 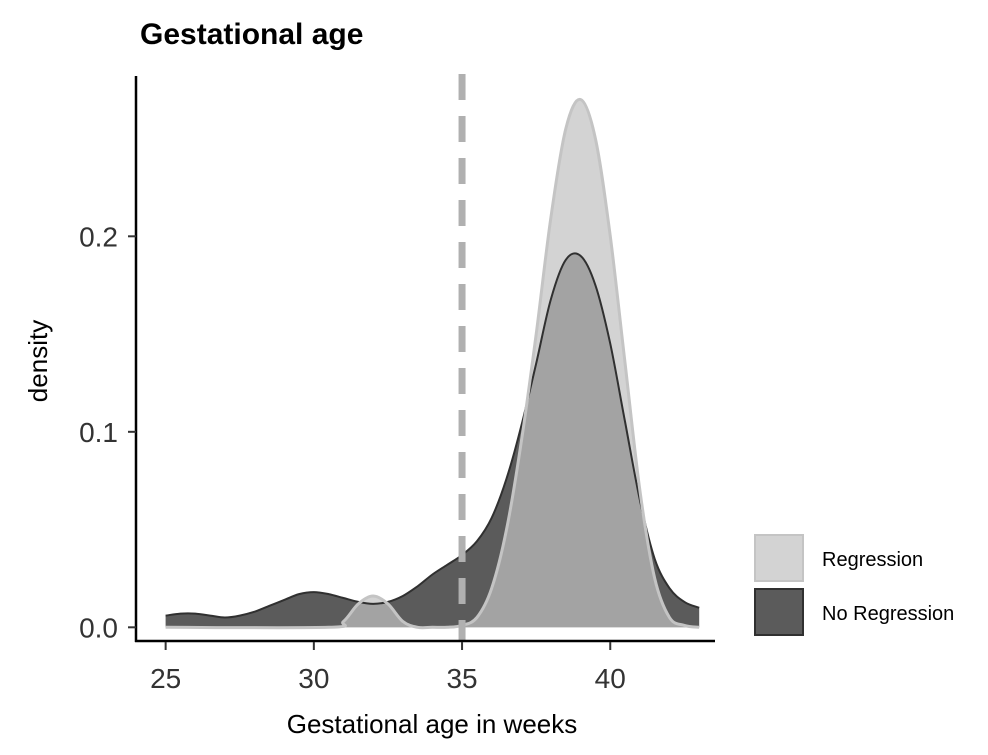 What do you see at coordinates (98, 627) in the screenshot?
I see `y-tick-label: 0.0` at bounding box center [98, 627].